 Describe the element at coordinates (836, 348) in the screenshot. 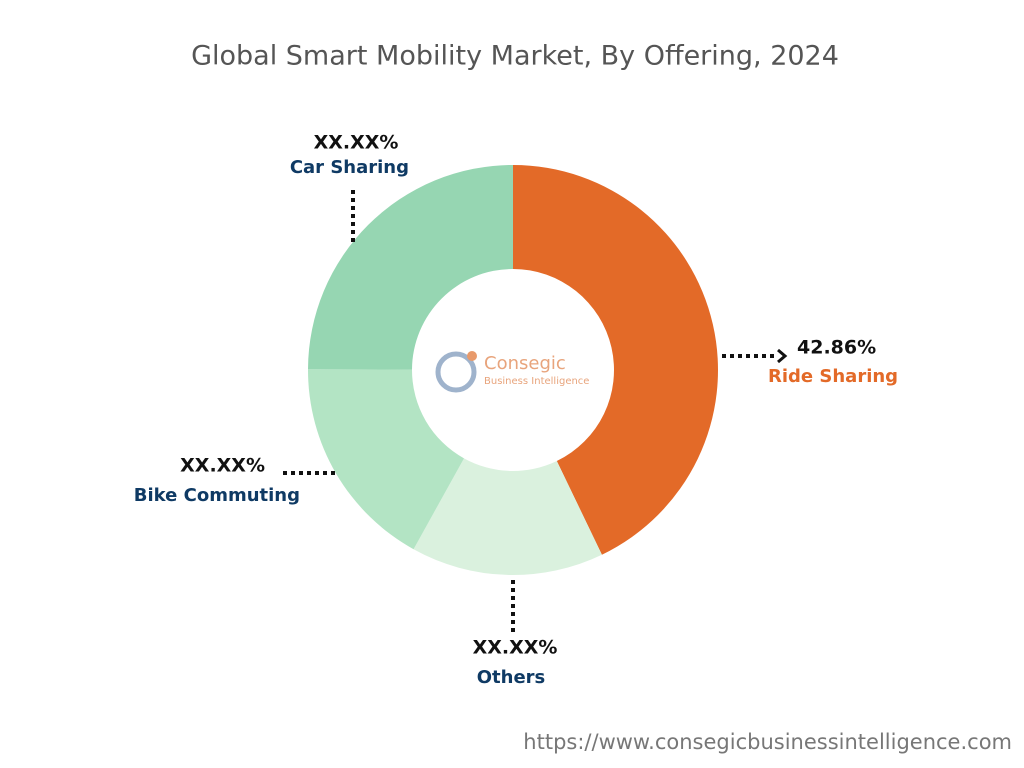

I see `value-label: 42.86%` at that location.